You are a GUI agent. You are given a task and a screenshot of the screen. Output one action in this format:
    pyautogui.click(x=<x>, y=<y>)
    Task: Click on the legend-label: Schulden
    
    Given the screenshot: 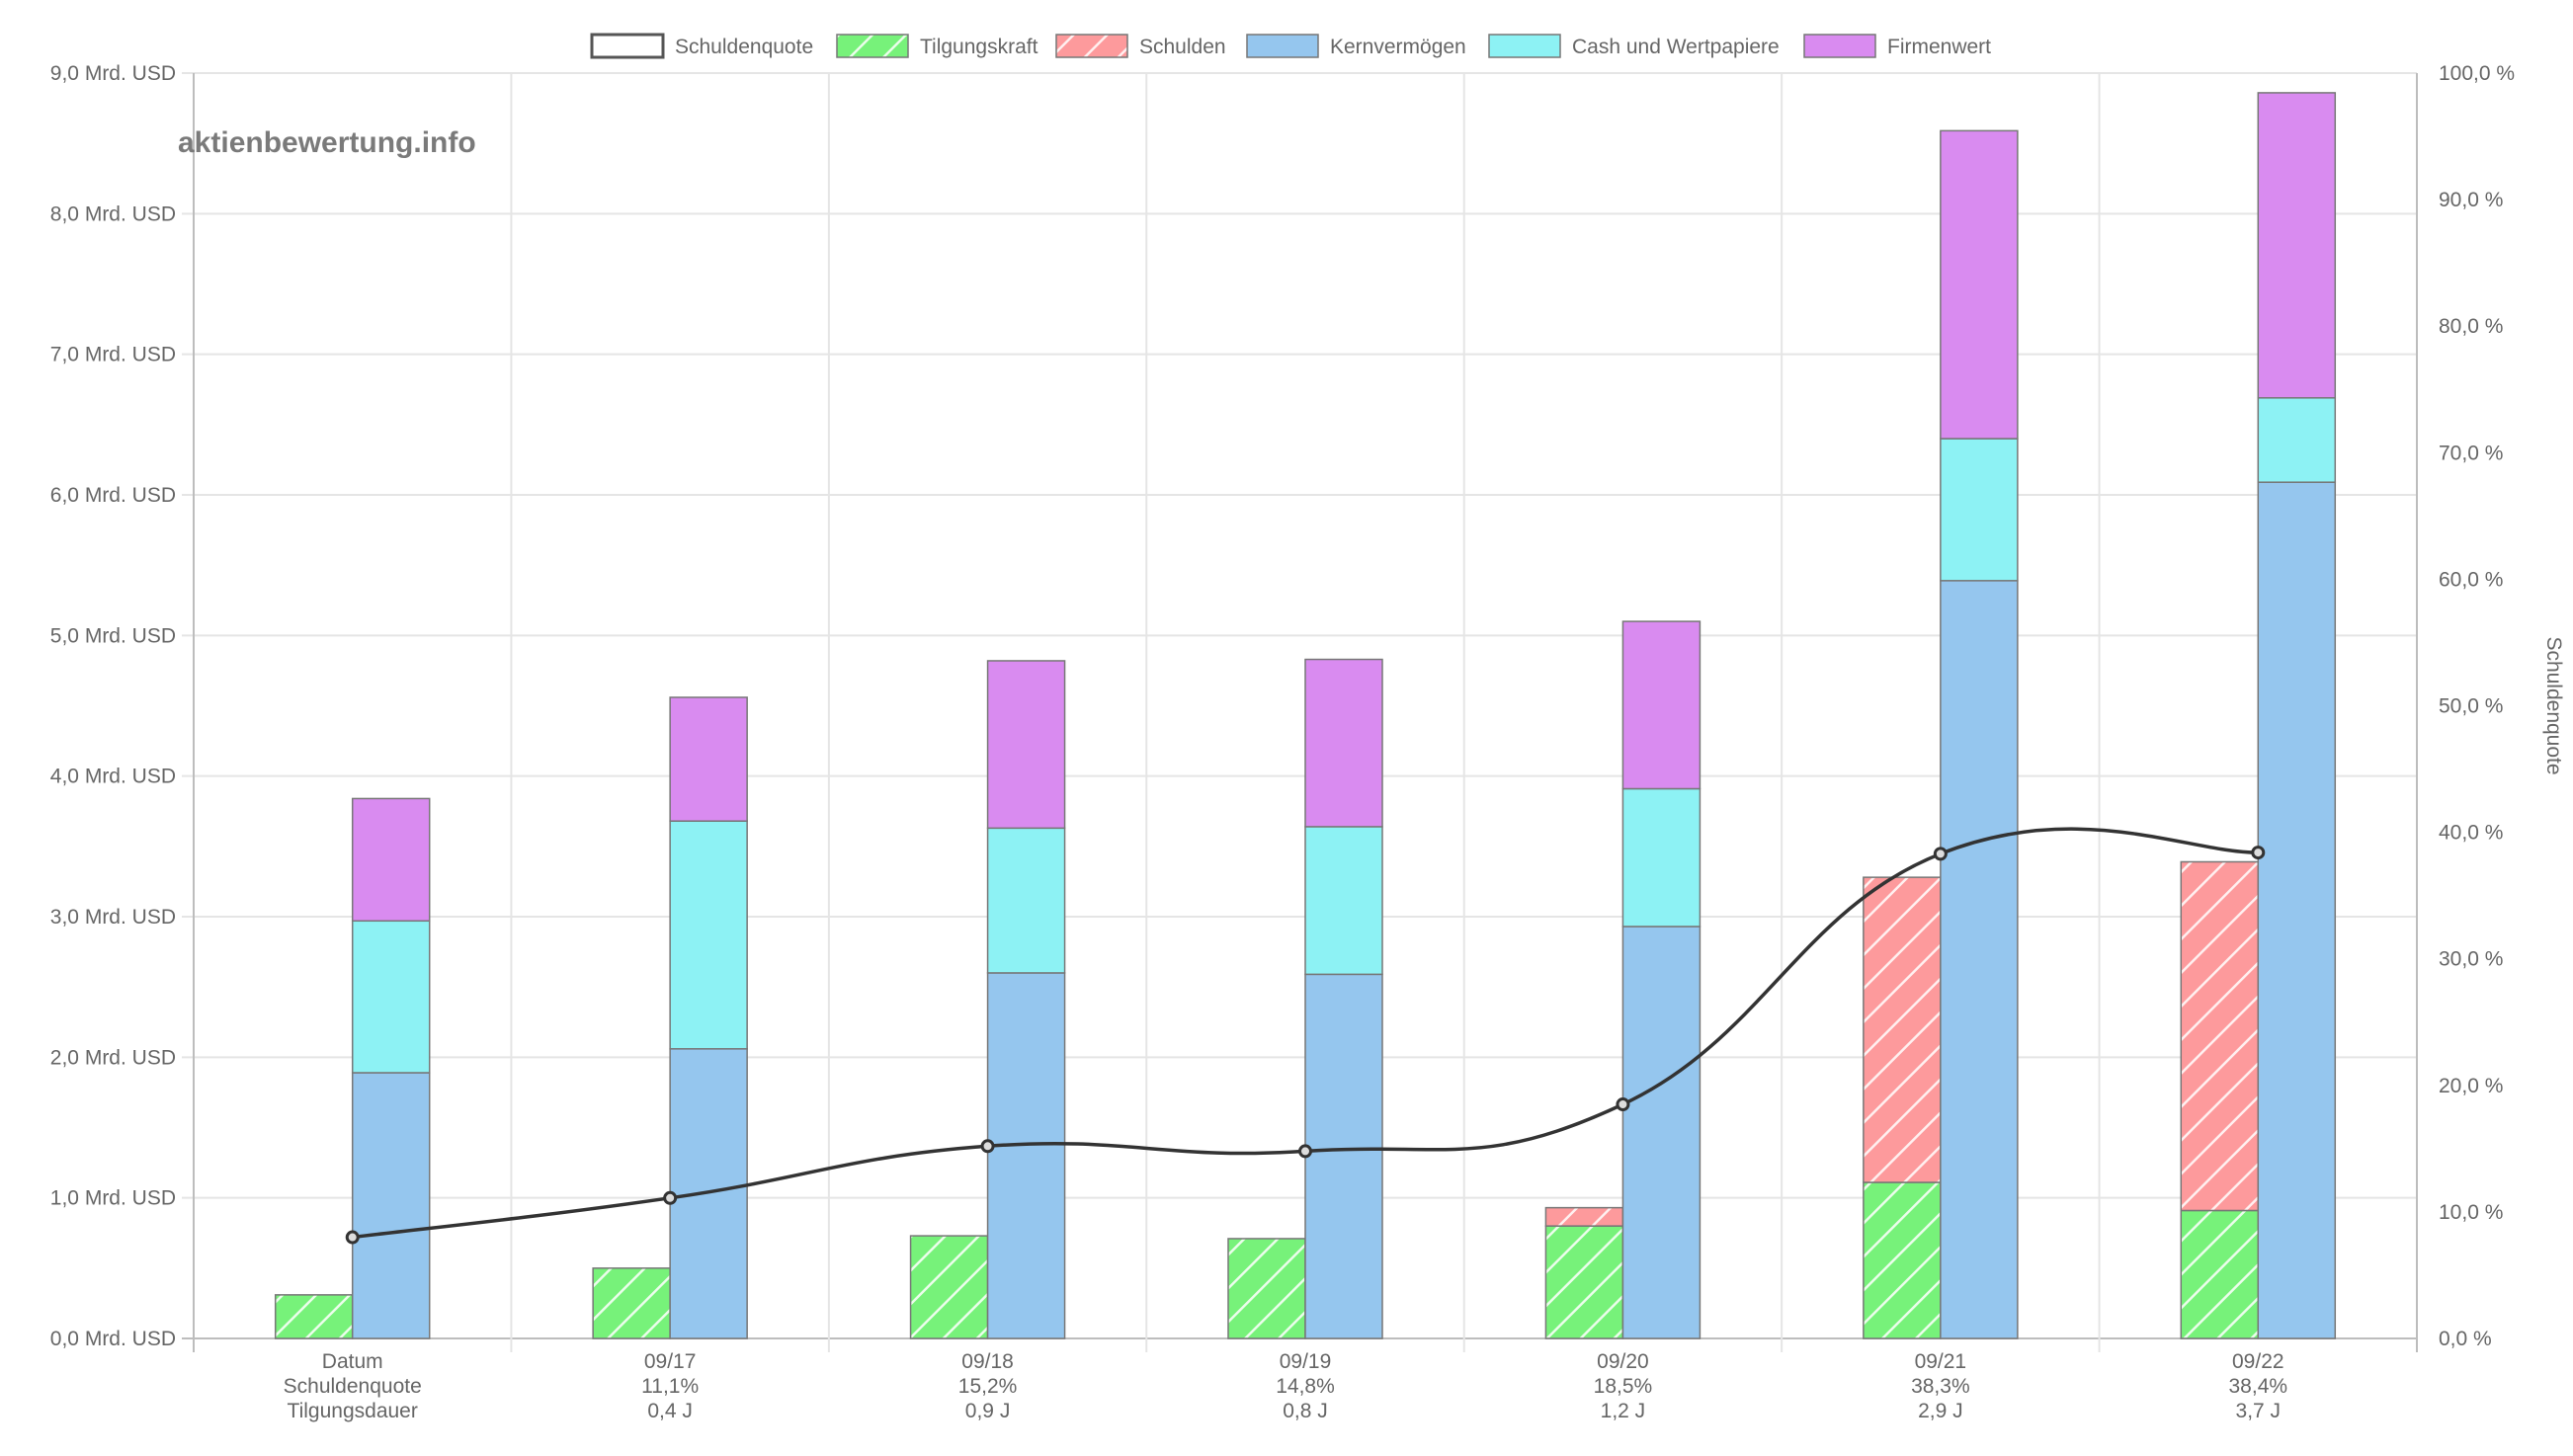 What is the action you would take?
    pyautogui.click(x=1182, y=47)
    